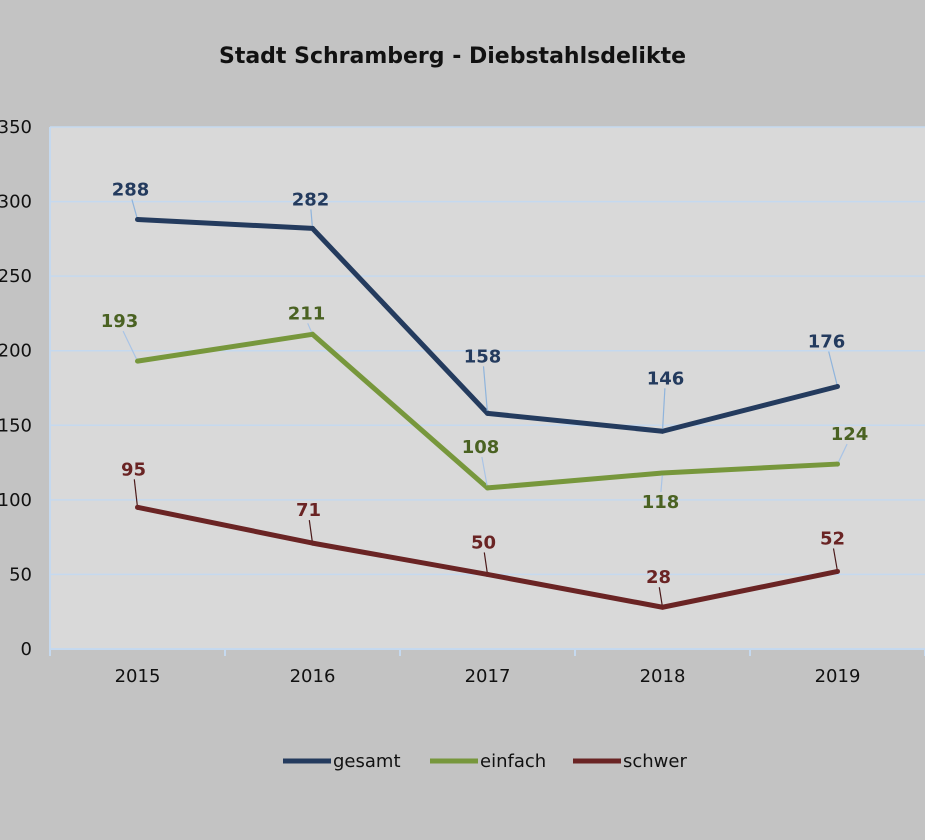 This screenshot has width=925, height=840. Describe the element at coordinates (133, 469) in the screenshot. I see `data-label: 95` at that location.